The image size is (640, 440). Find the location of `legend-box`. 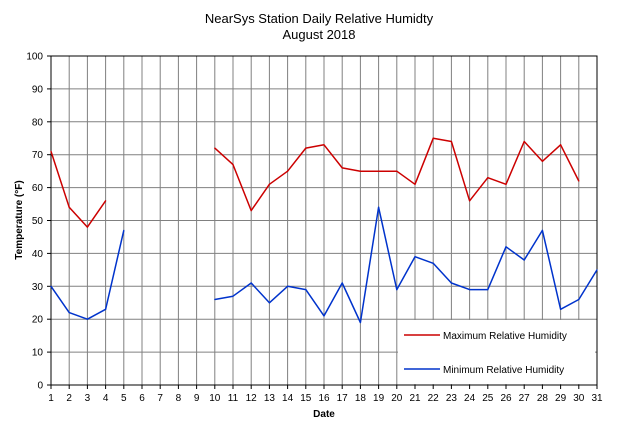

legend-box is located at coordinates (496, 352).